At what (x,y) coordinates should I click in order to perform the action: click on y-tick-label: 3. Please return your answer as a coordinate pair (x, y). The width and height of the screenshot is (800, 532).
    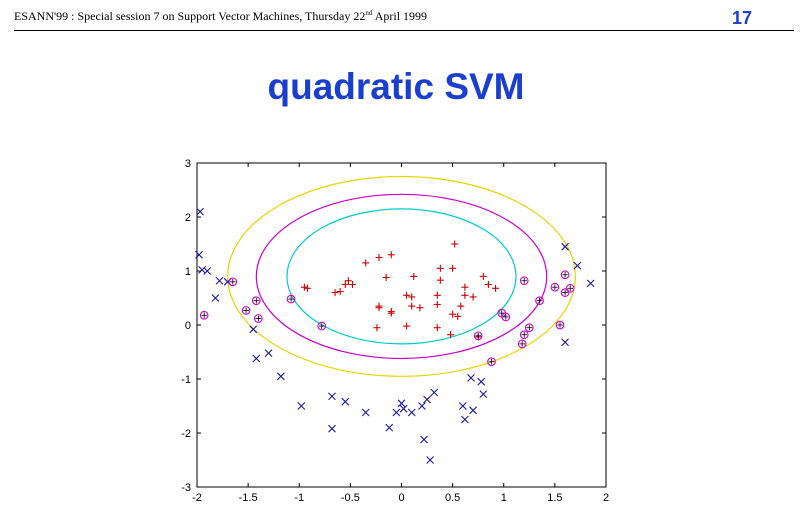
    Looking at the image, I should click on (188, 164).